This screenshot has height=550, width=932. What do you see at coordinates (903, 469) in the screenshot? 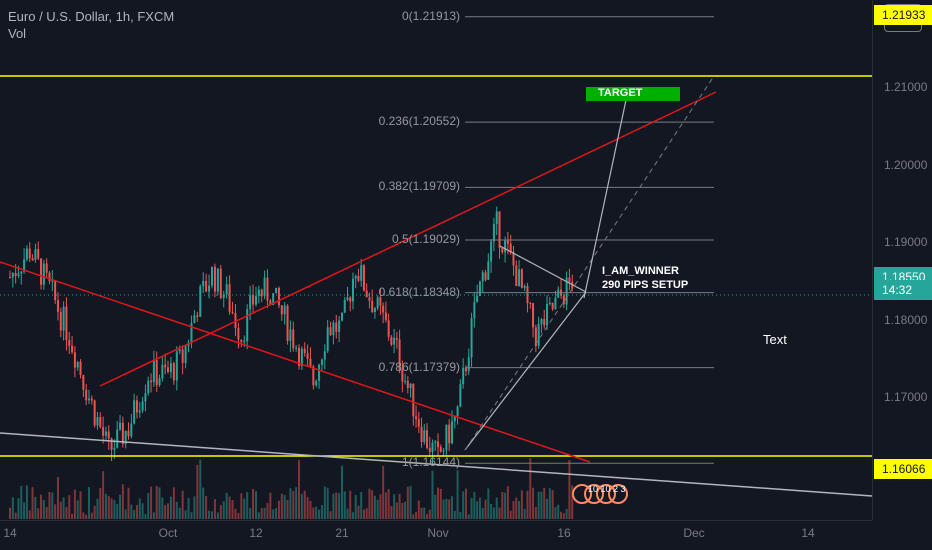
I see `price-tag: 1.16066` at bounding box center [903, 469].